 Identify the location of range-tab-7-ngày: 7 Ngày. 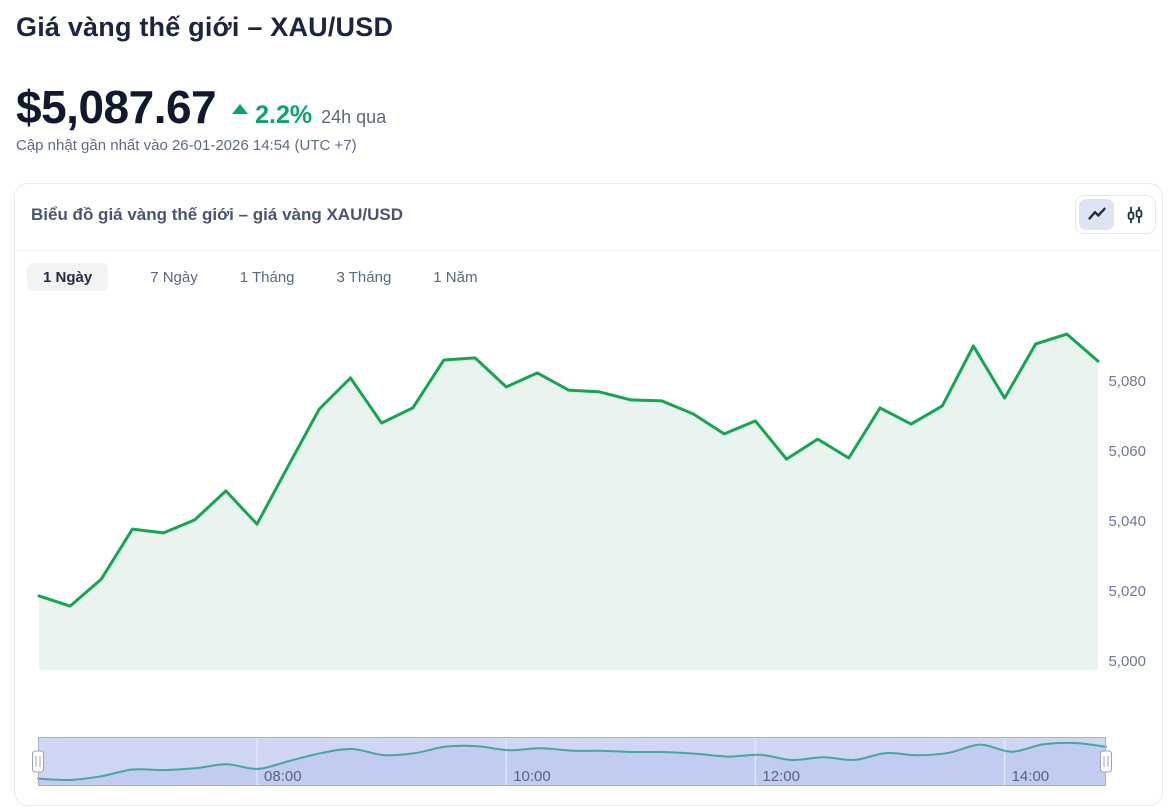
(174, 277).